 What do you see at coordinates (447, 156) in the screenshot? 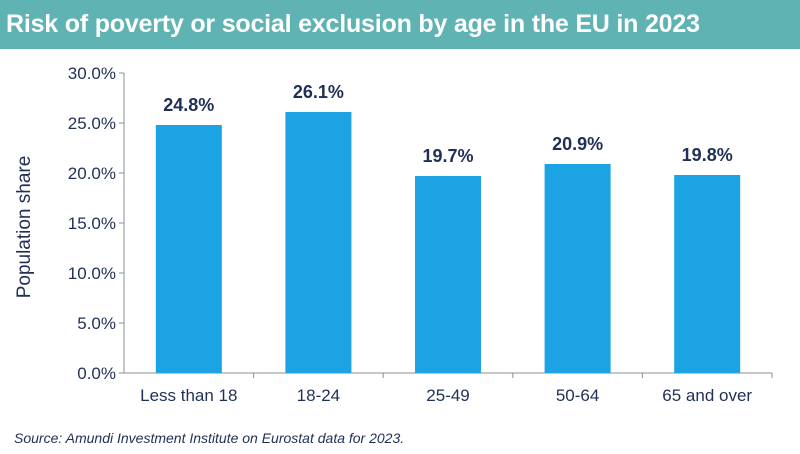
I see `data-label: 19.7%` at bounding box center [447, 156].